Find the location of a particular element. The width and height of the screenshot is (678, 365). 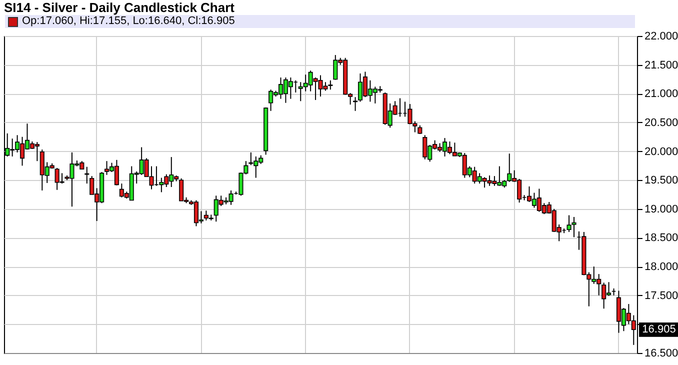

header-strip: Op:17.060, Hi:17.155, Lo:16.640, Cl:16.905 is located at coordinates (320, 21).